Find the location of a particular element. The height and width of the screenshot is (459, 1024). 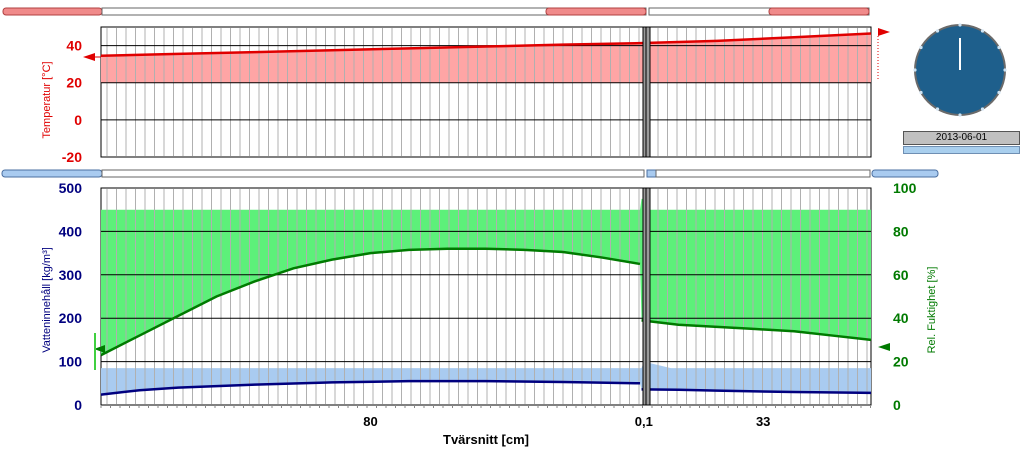

temperature-series-line is located at coordinates (486, 45).